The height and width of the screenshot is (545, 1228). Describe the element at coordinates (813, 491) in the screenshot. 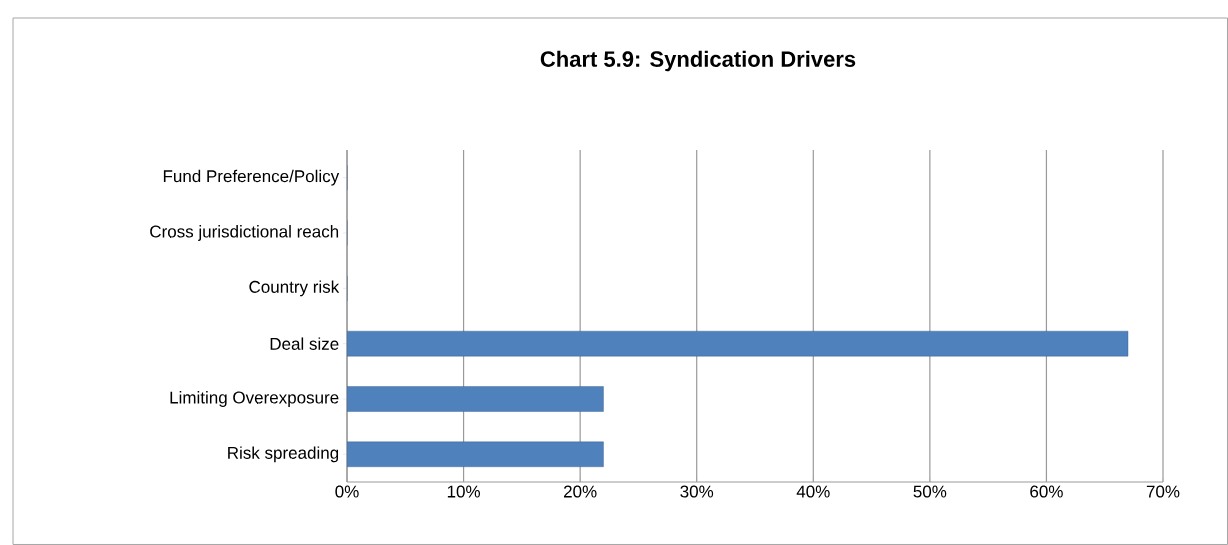

I see `x-tick-label: 40%` at that location.